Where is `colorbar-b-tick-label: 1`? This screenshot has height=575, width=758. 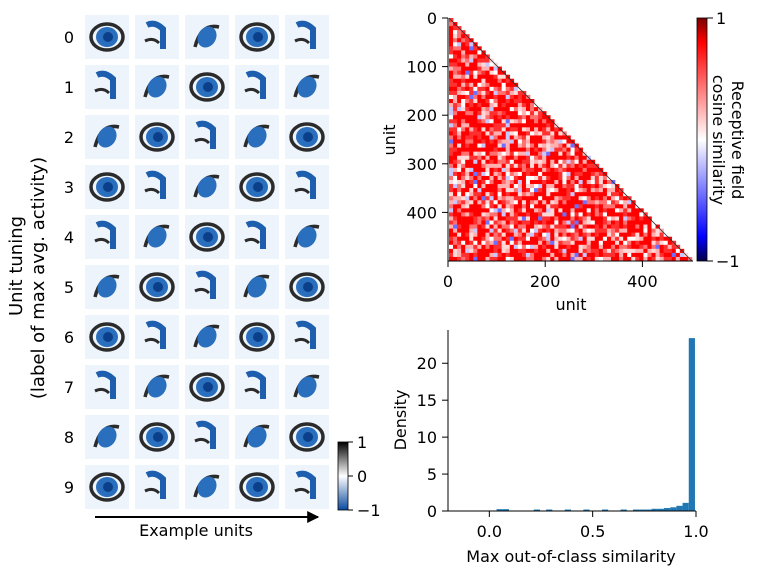 colorbar-b-tick-label: 1 is located at coordinates (721, 18).